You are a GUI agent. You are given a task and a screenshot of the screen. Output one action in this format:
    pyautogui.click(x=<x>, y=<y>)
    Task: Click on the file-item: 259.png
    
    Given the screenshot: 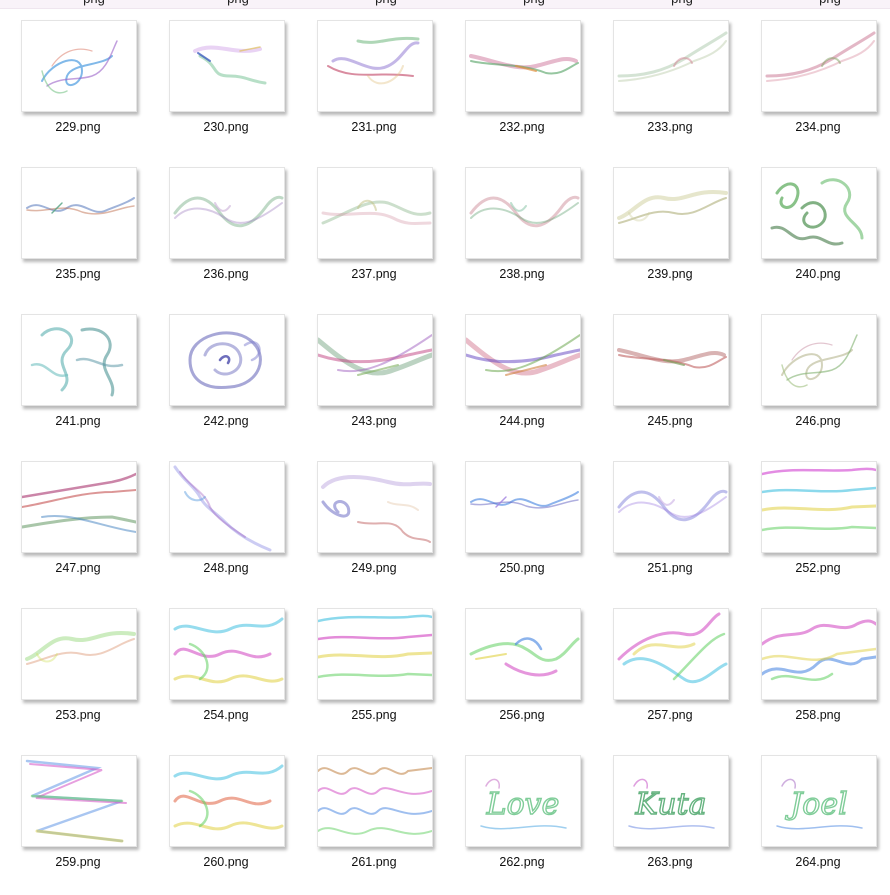 What is the action you would take?
    pyautogui.click(x=86, y=825)
    